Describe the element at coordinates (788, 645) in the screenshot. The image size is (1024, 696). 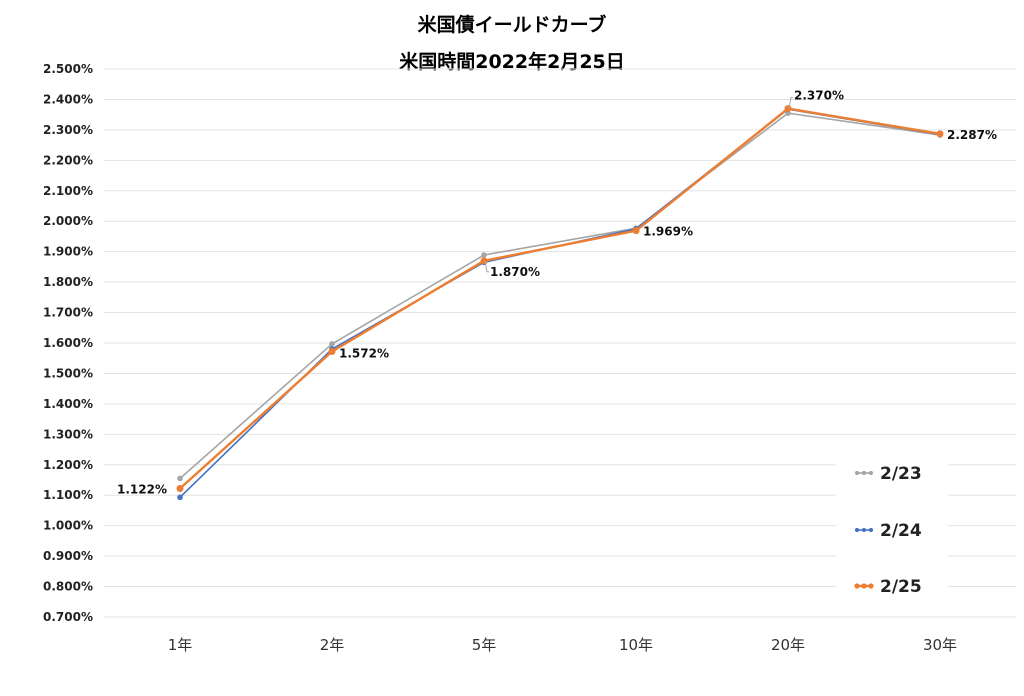
I see `x-tick-label: 20年` at that location.